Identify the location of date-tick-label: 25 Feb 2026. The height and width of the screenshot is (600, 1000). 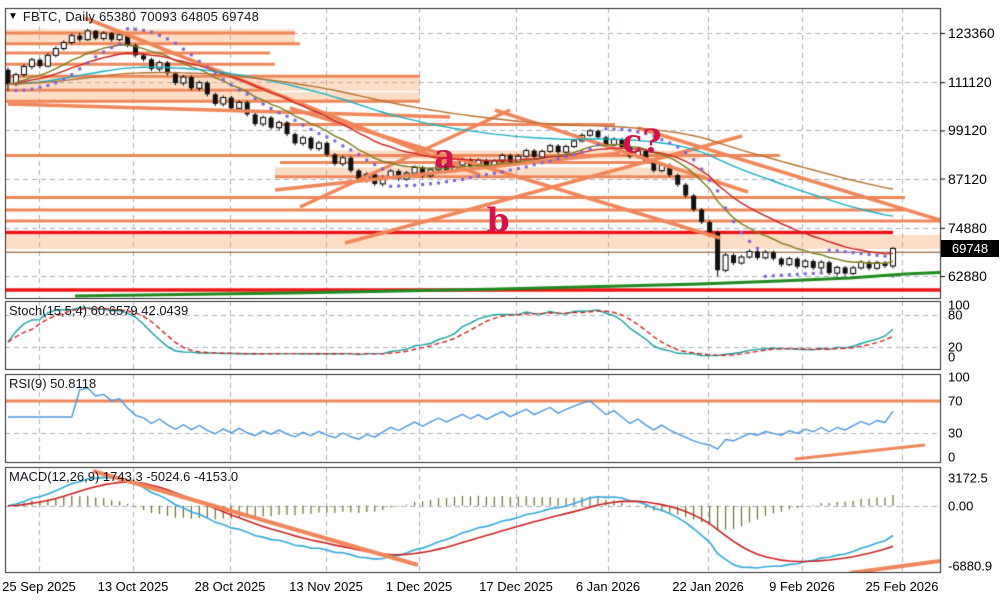
(902, 586).